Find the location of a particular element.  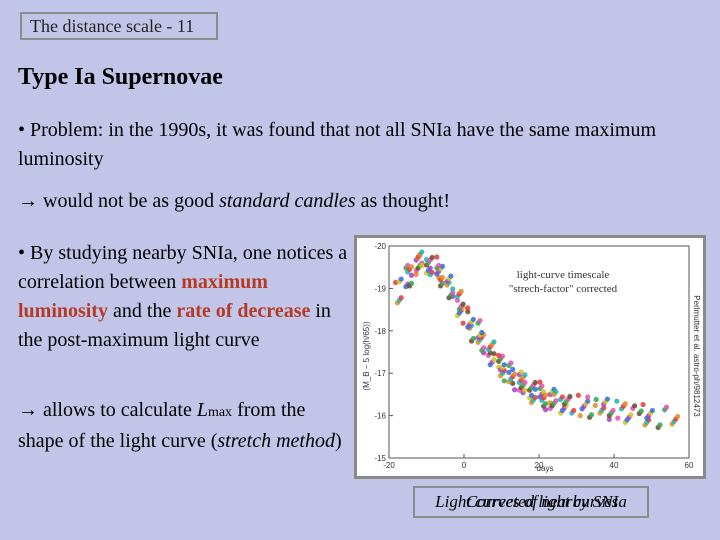

stretch-text-end: ) is located at coordinates (338, 441).